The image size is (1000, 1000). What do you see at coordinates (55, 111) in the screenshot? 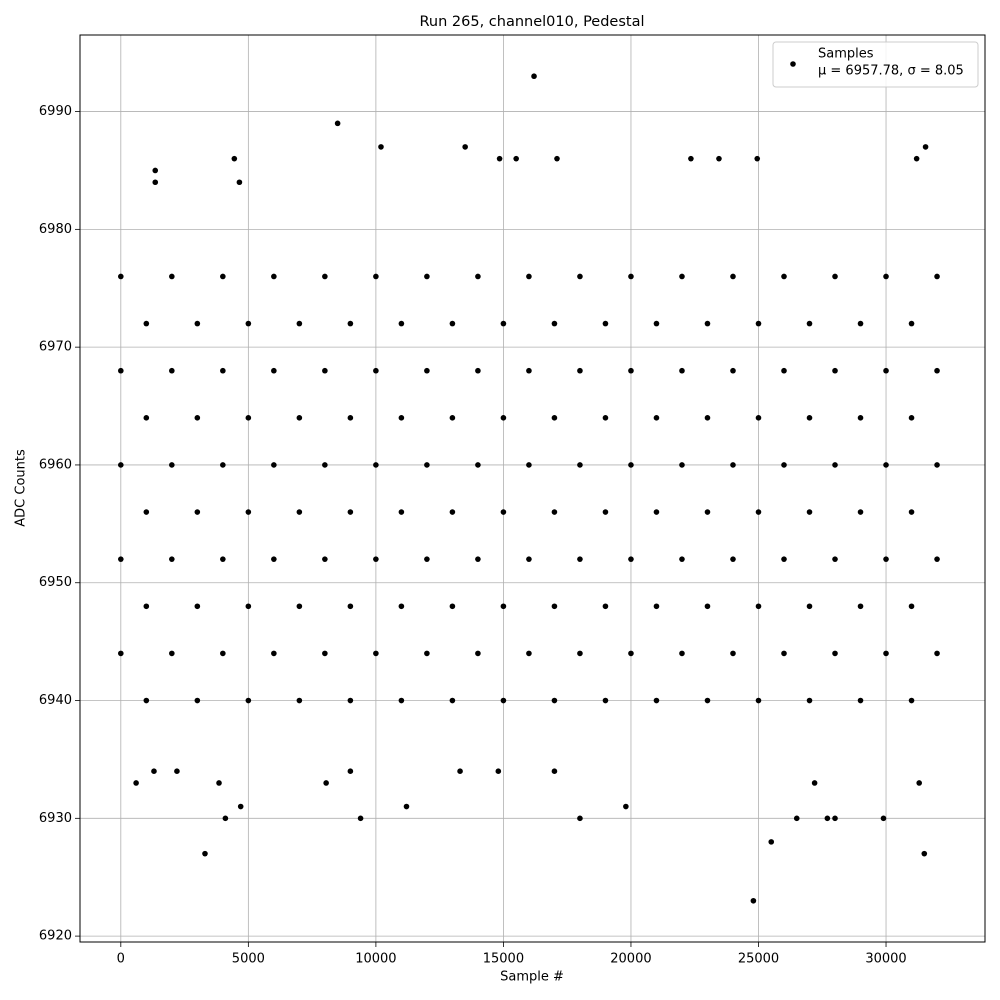
I see `y-tick-label: 6990` at bounding box center [55, 111].